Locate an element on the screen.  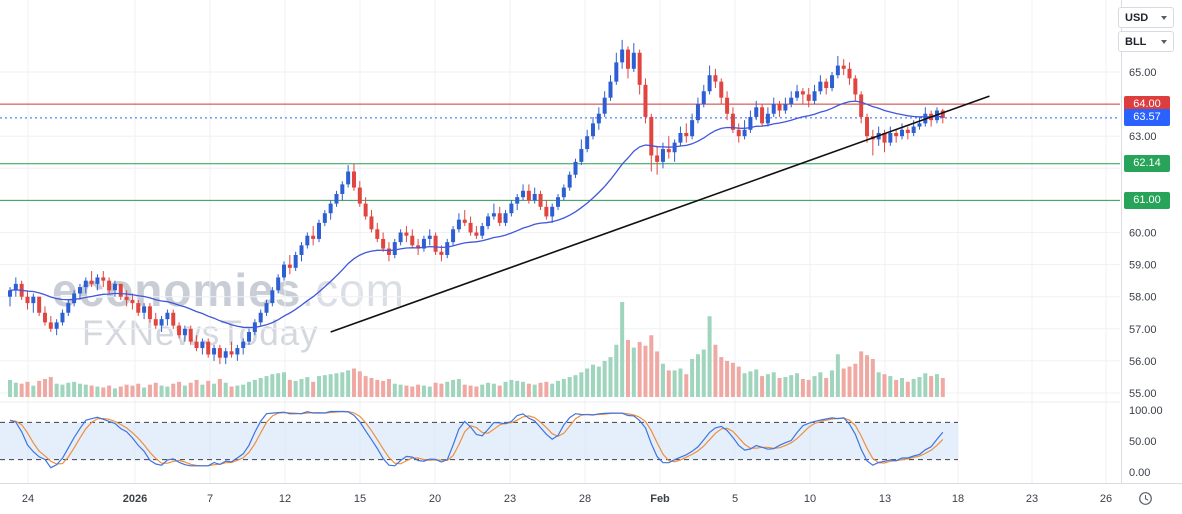
time-axis-label: 24 is located at coordinates (28, 499).